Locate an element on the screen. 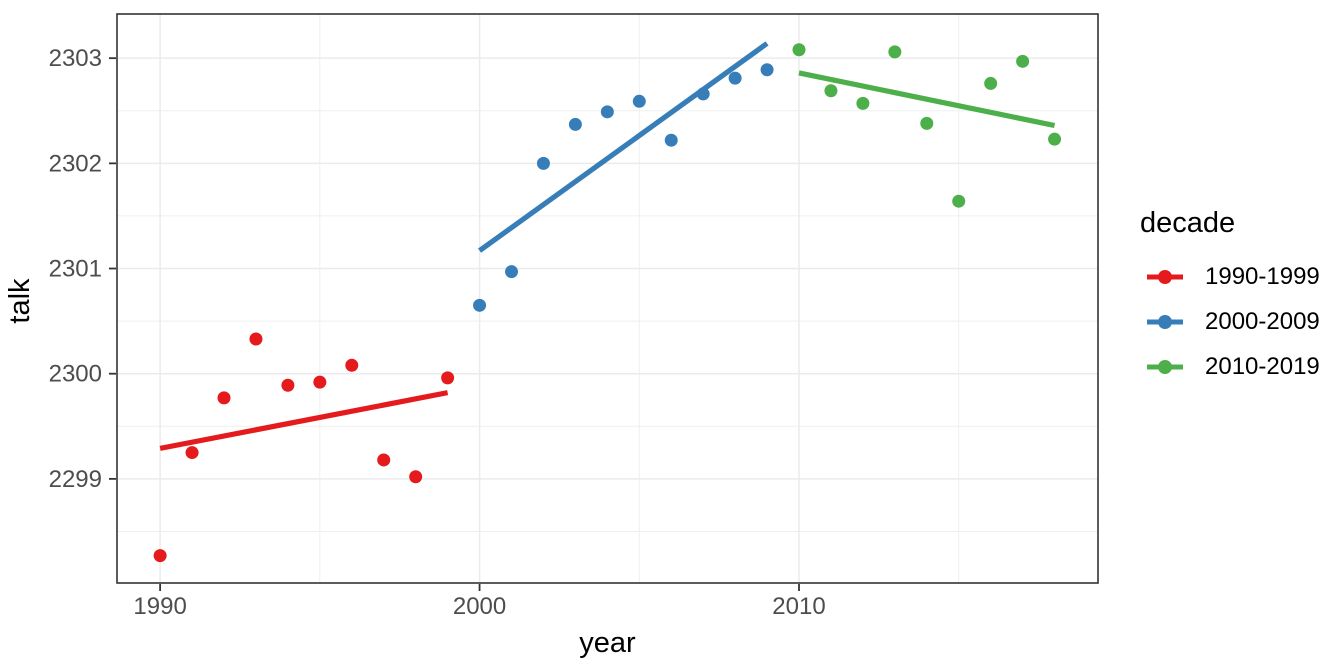 This screenshot has width=1344, height=672. legend-title: decade is located at coordinates (1188, 223).